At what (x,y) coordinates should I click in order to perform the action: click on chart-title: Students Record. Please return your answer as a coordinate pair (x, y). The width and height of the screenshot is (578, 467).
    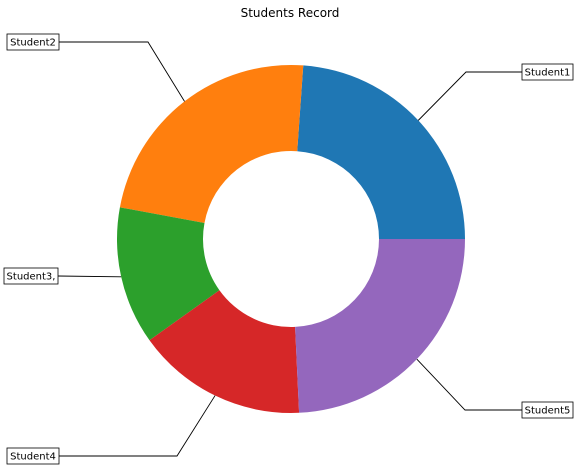
    Looking at the image, I should click on (290, 13).